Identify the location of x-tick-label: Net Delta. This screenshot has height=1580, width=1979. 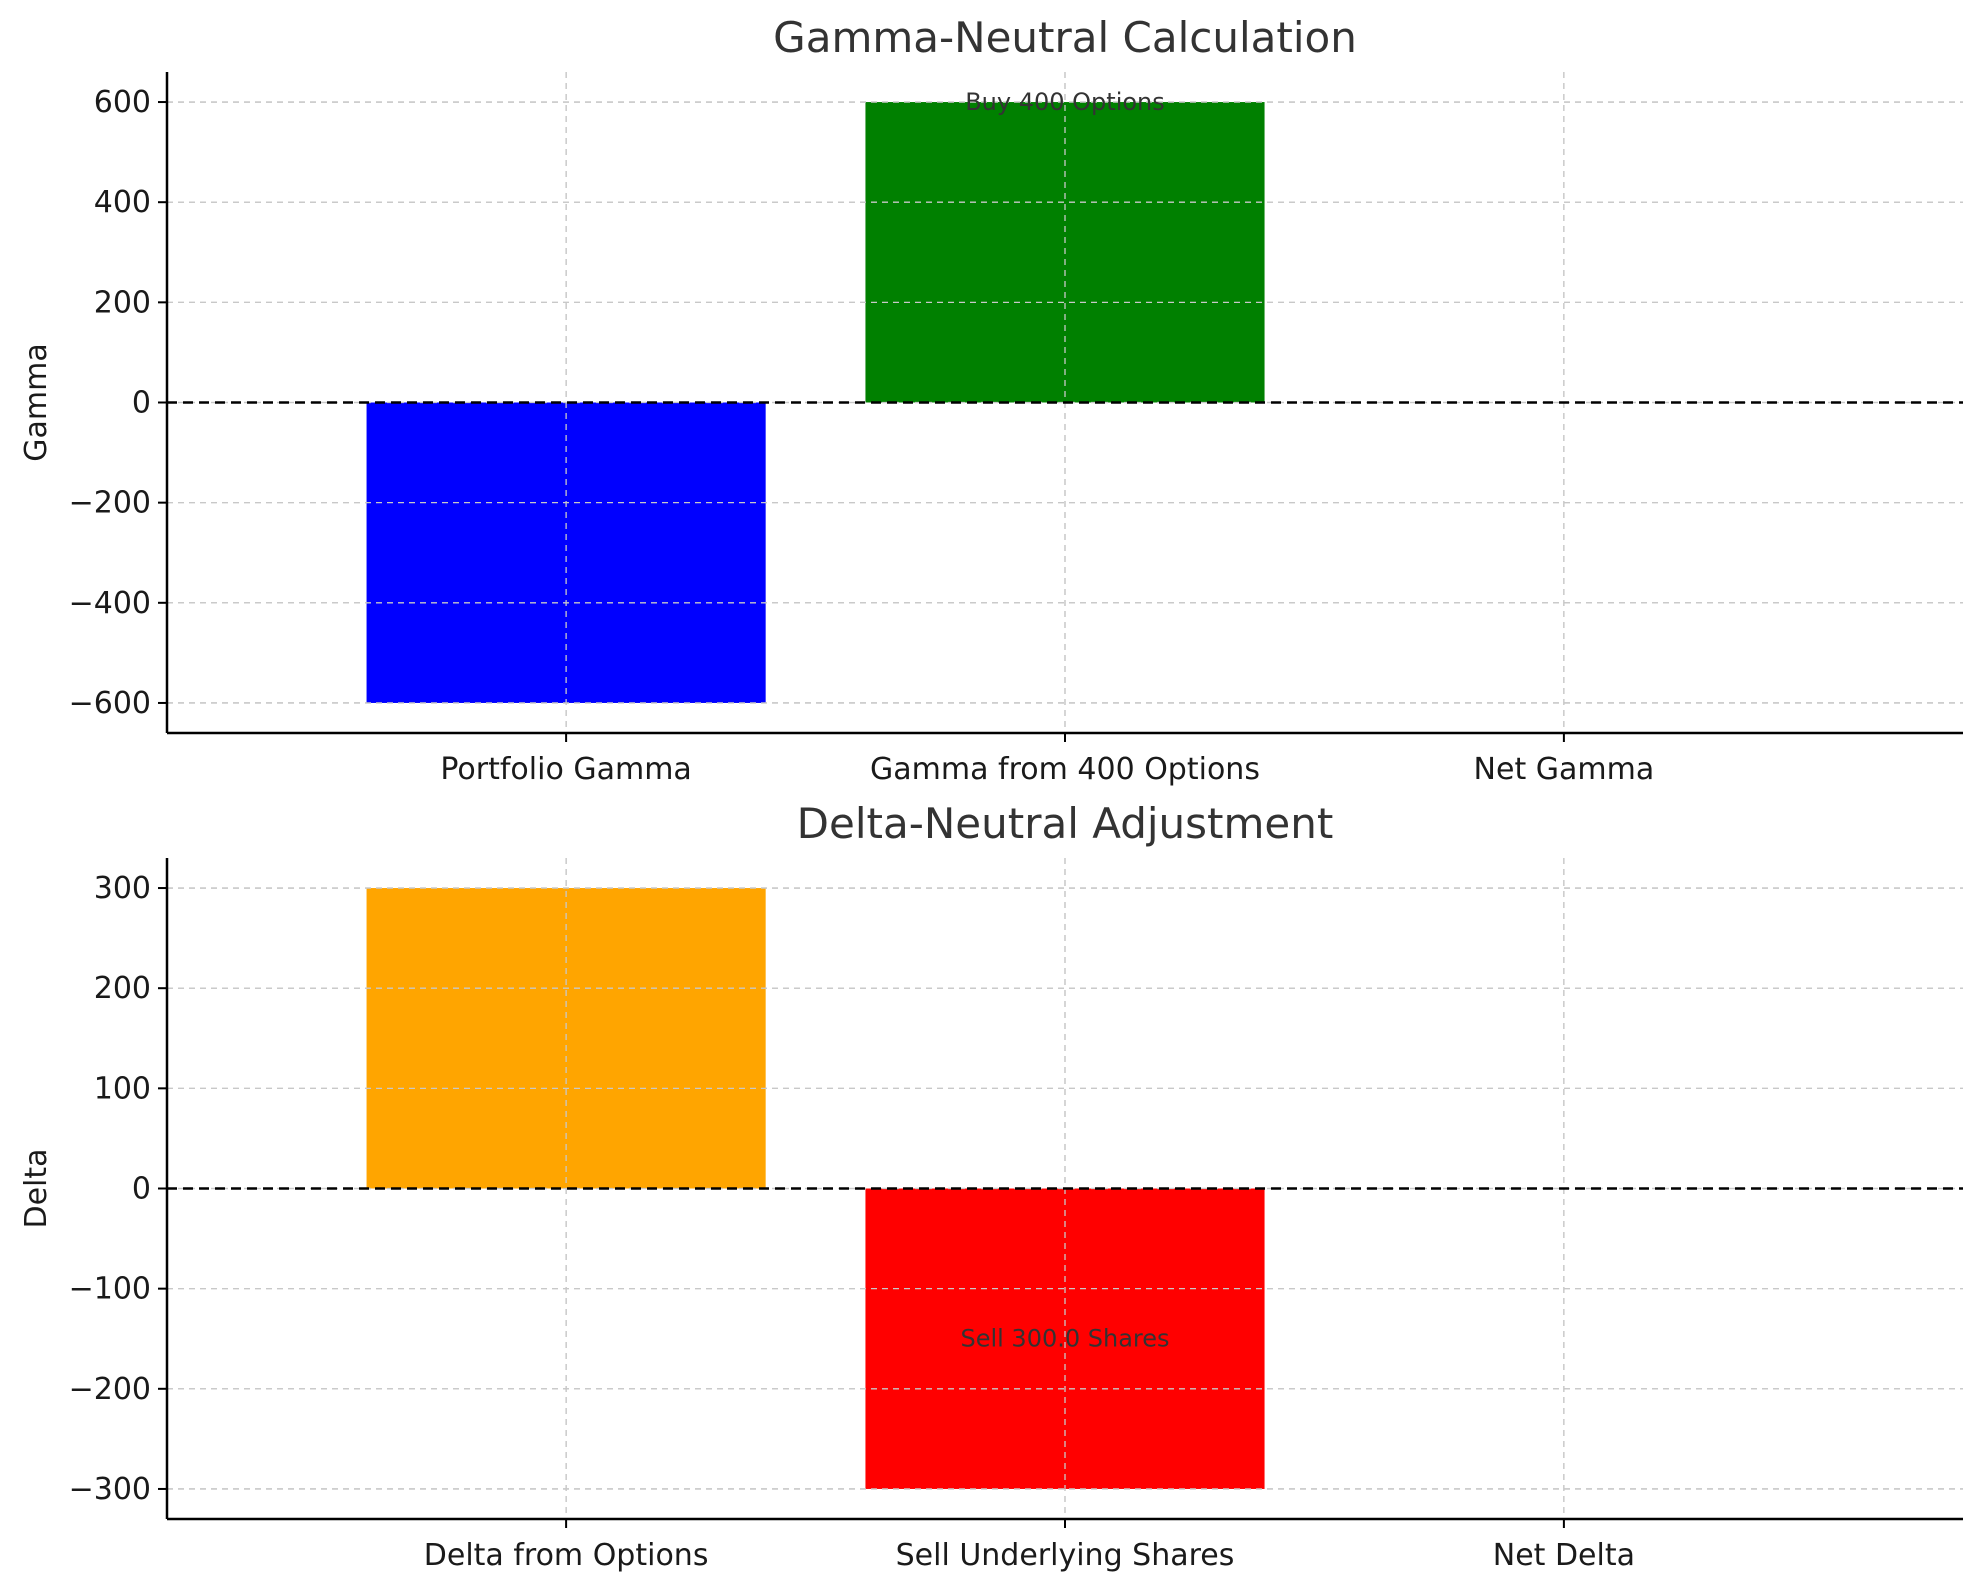
(1564, 1555).